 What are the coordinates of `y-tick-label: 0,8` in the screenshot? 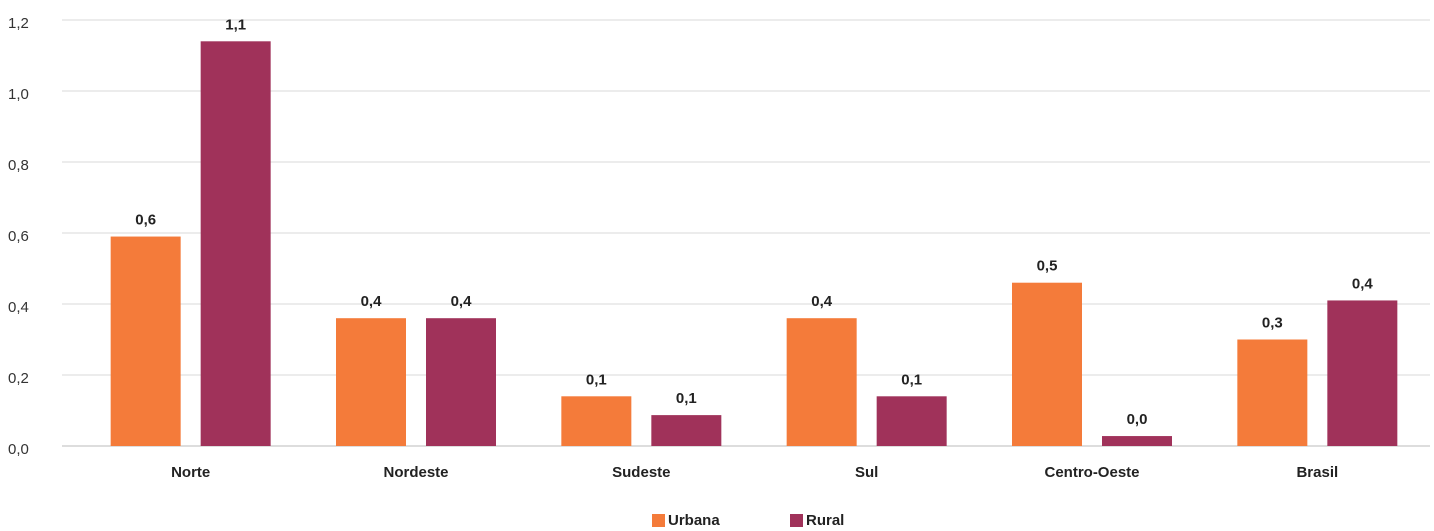 It's located at (18, 165).